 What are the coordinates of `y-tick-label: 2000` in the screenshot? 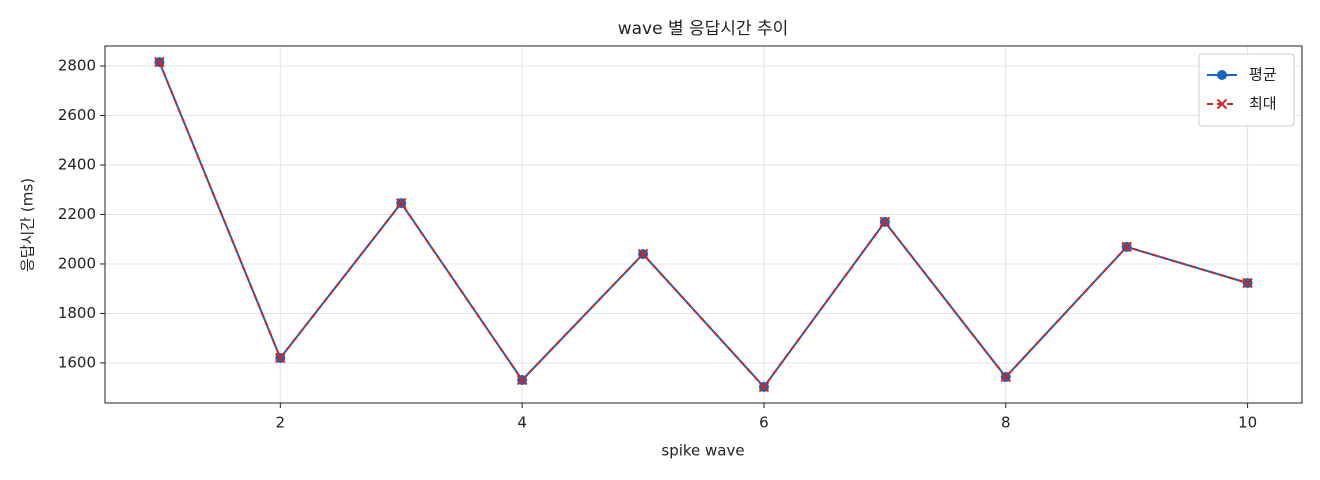 It's located at (77, 263).